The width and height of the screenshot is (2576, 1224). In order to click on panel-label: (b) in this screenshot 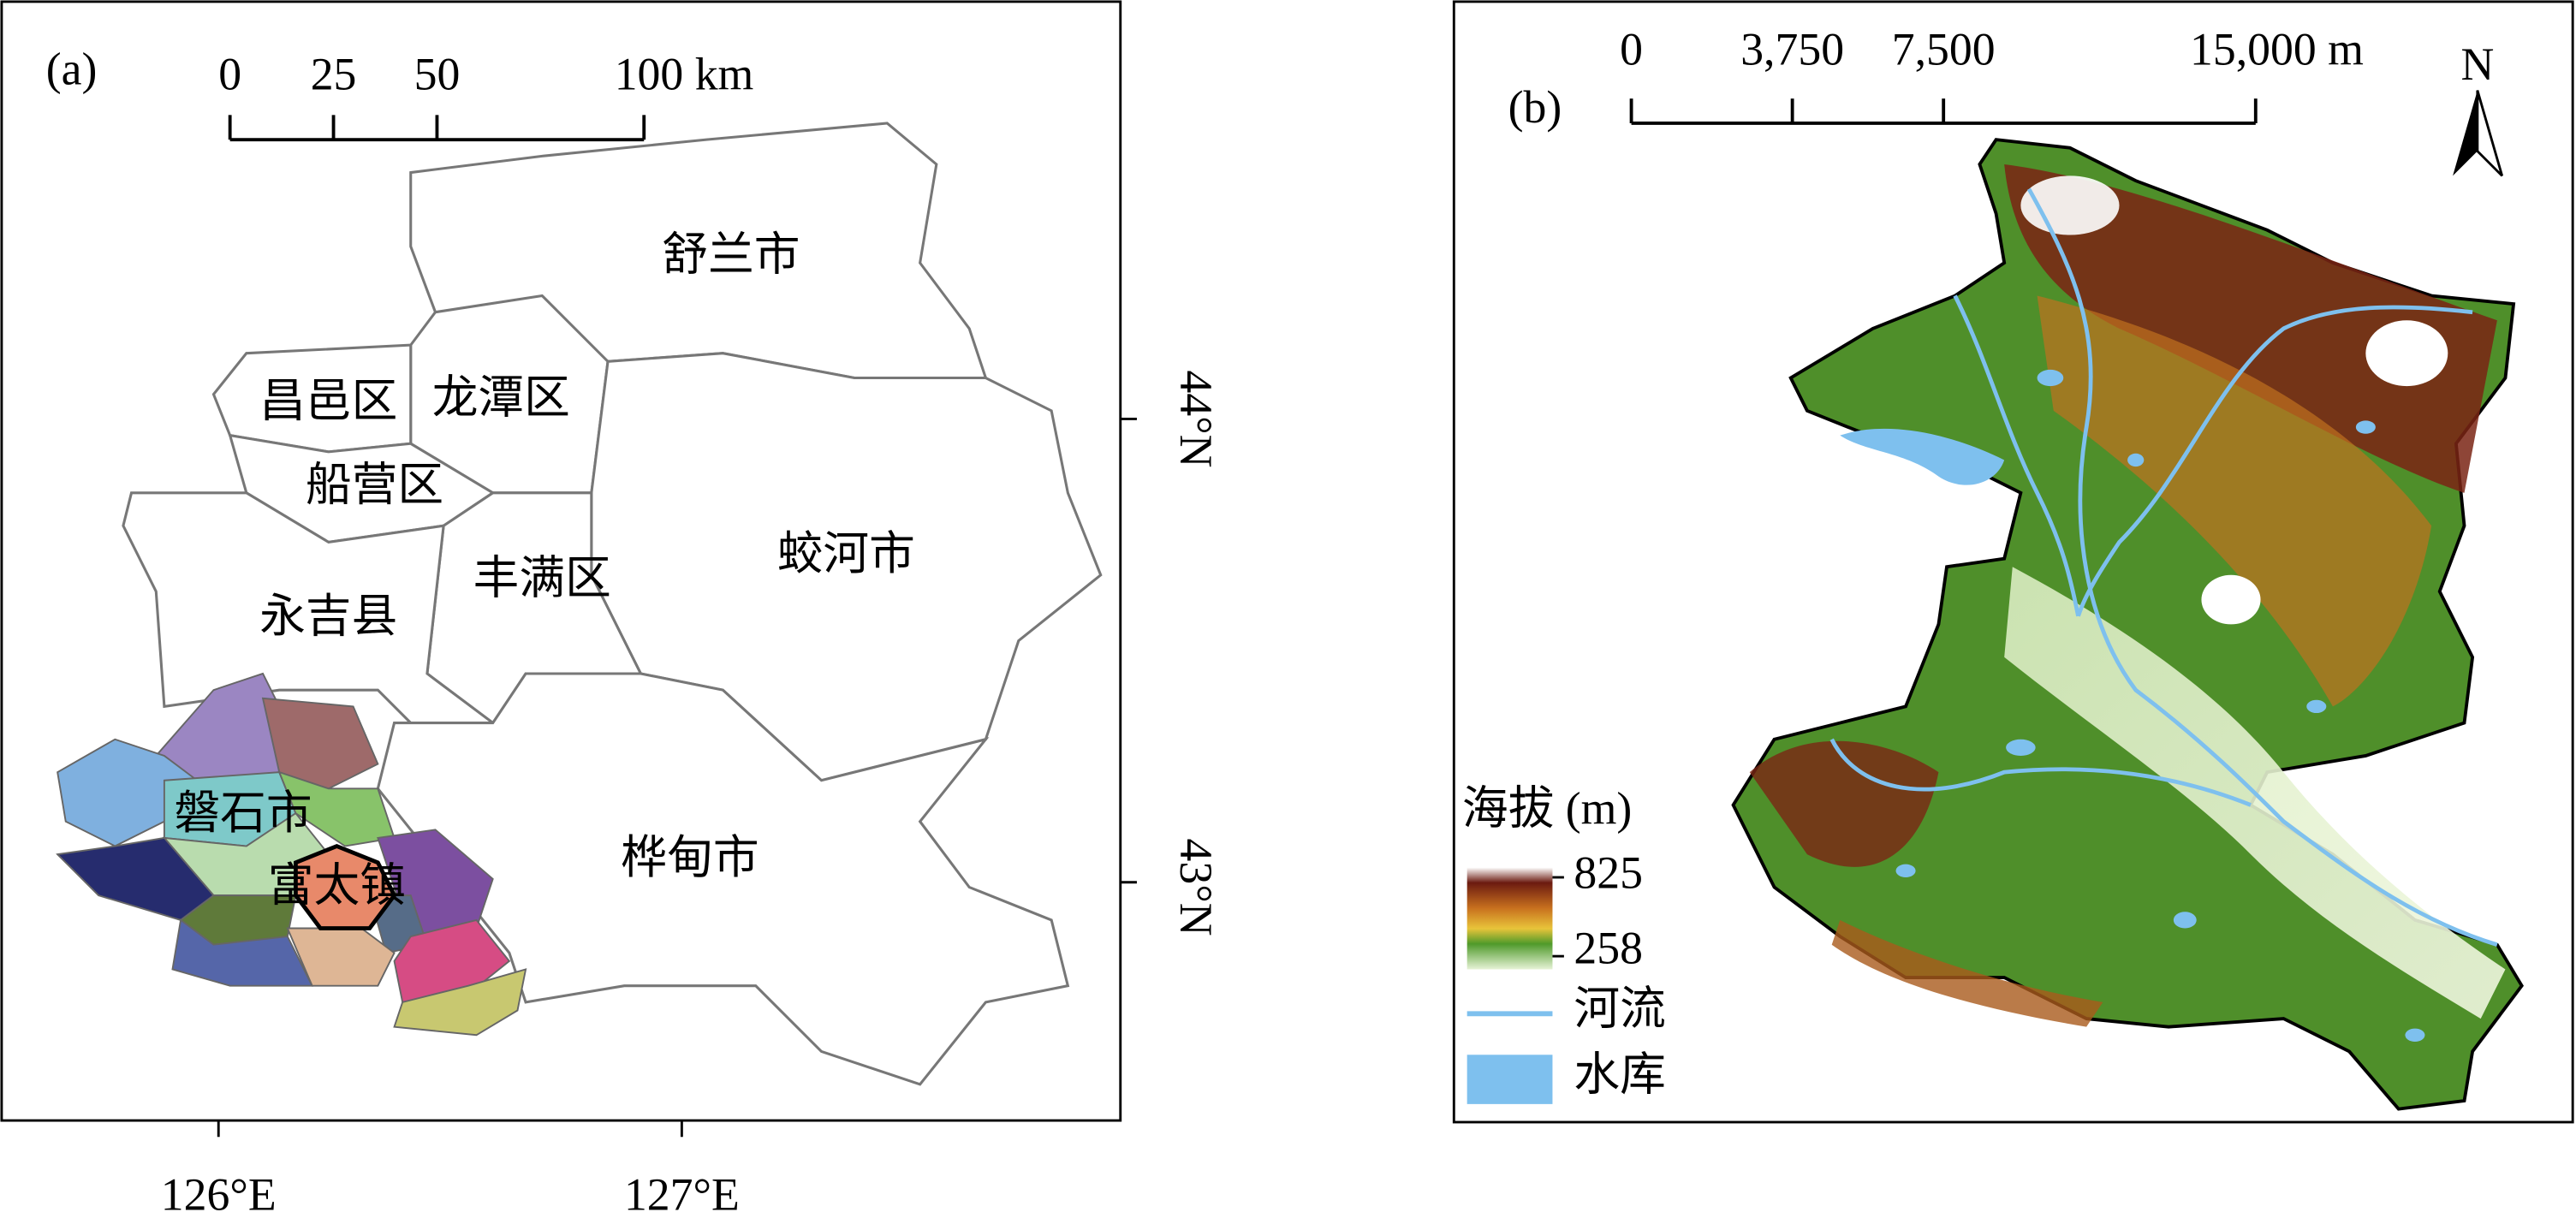, I will do `click(1535, 107)`.